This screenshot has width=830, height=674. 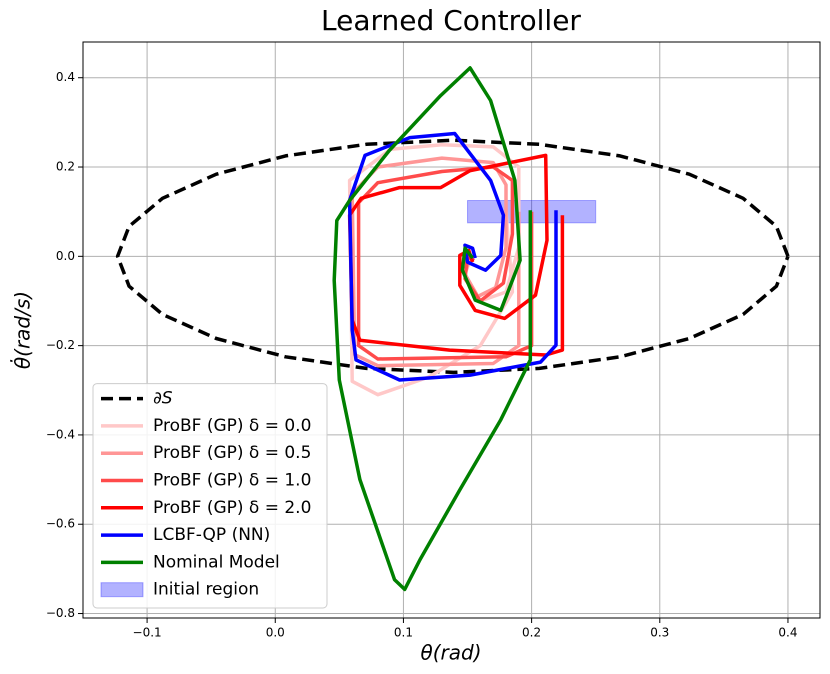 I want to click on x-tick-label: 0.3, so click(x=659, y=633).